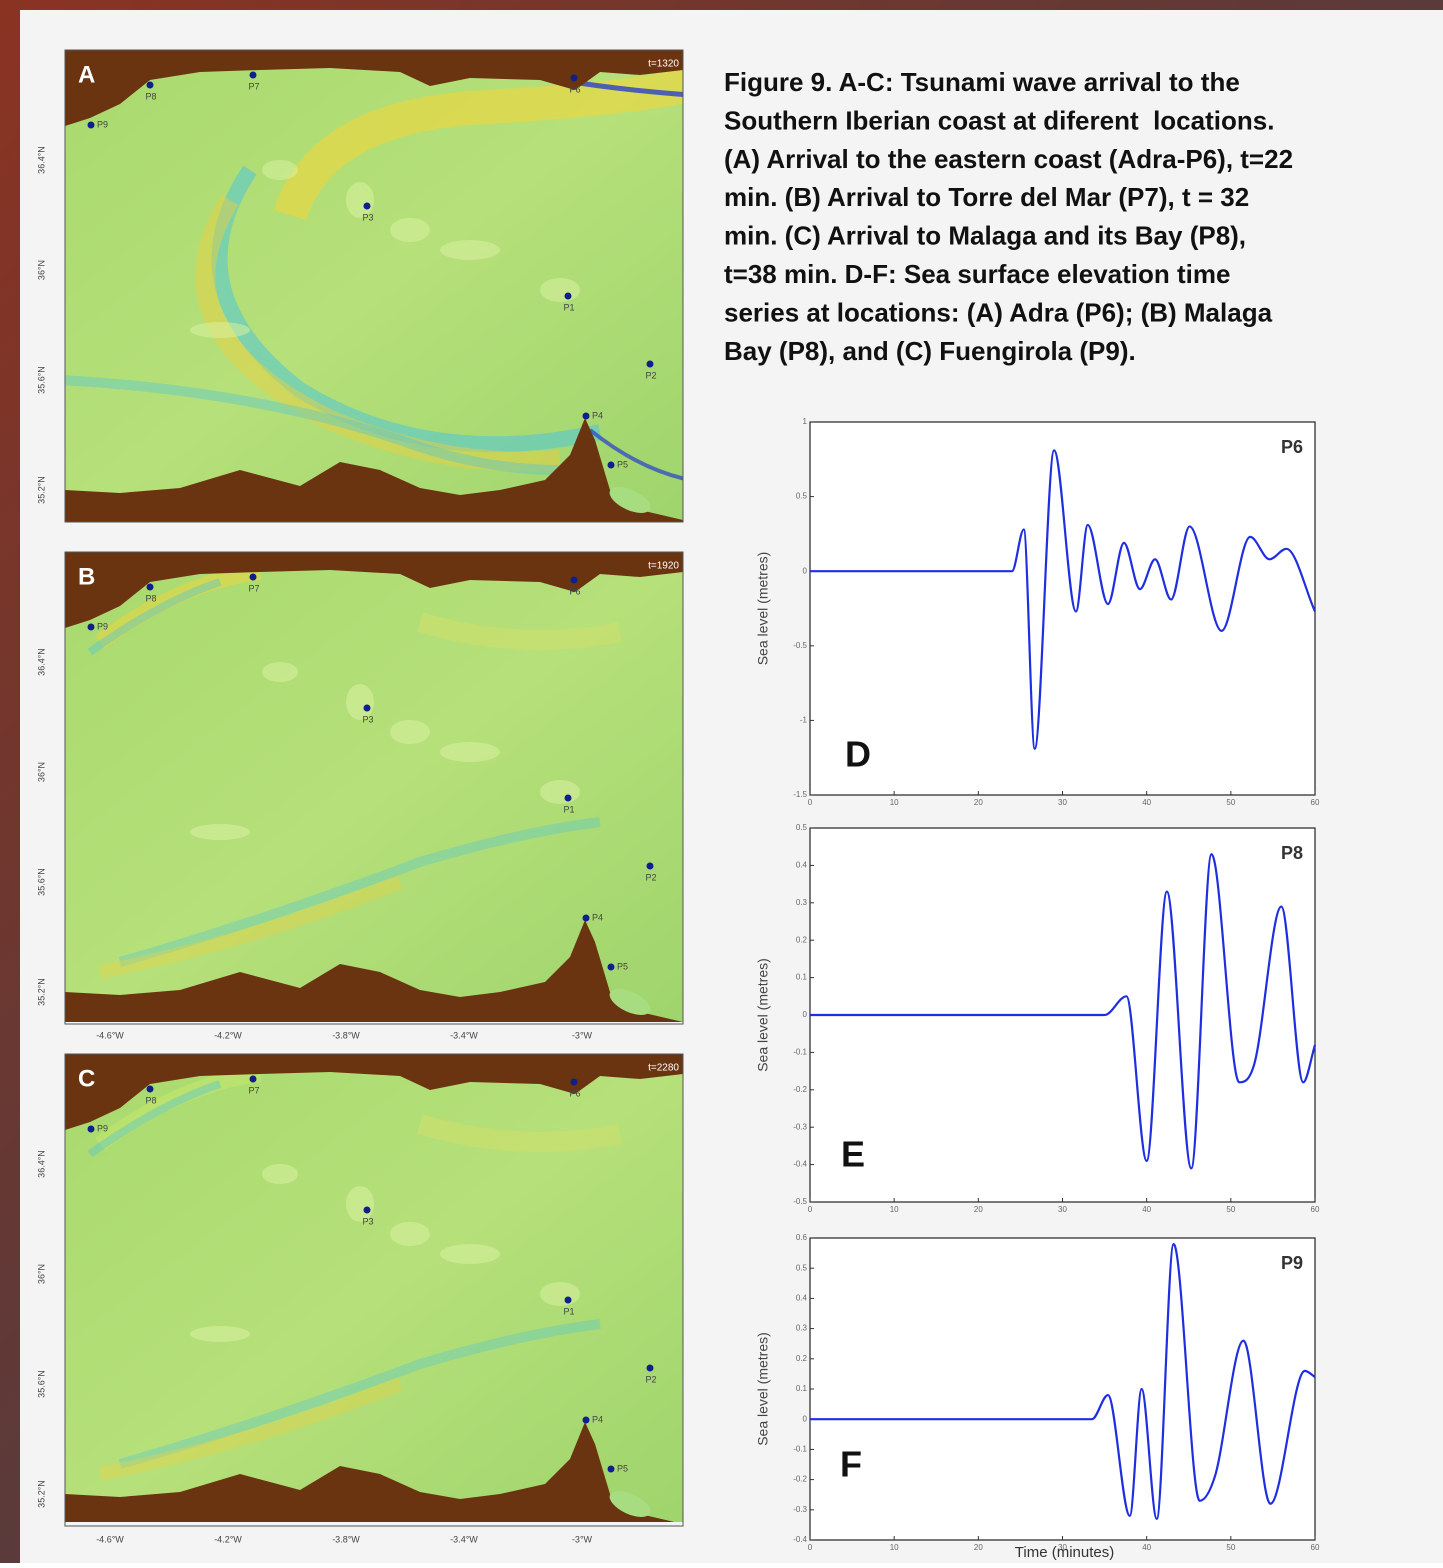  I want to click on caption-line: Bay (P8), and (C) Fuengirola (P9)., so click(930, 351).